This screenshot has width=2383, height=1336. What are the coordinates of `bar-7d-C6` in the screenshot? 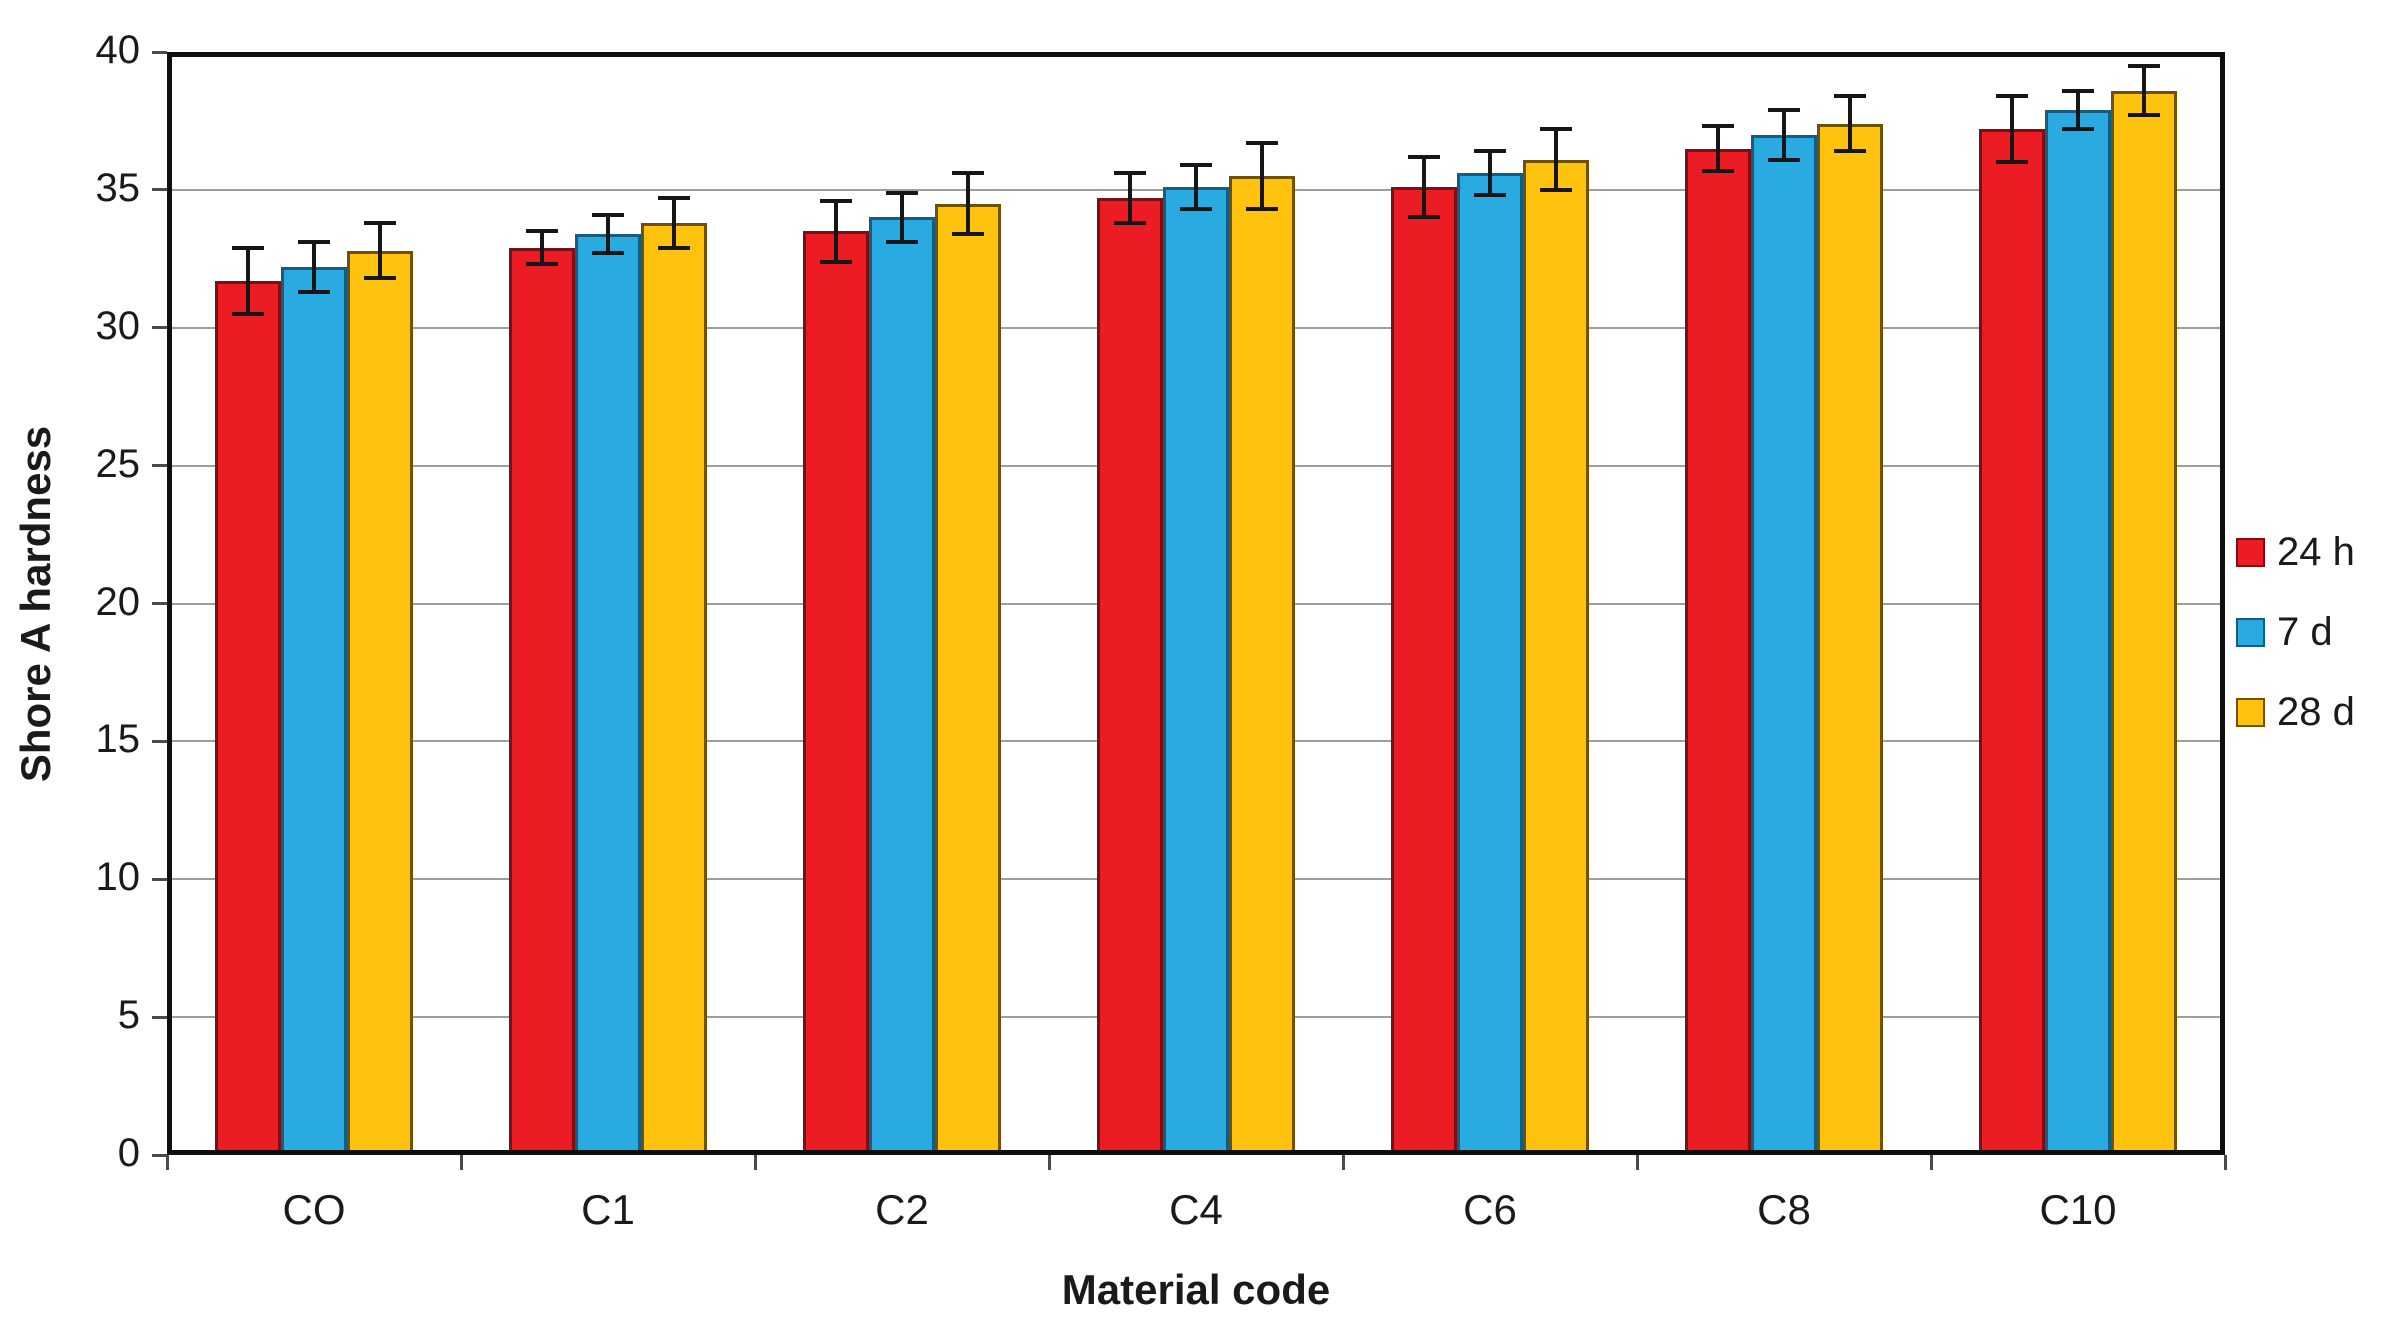 It's located at (1490, 664).